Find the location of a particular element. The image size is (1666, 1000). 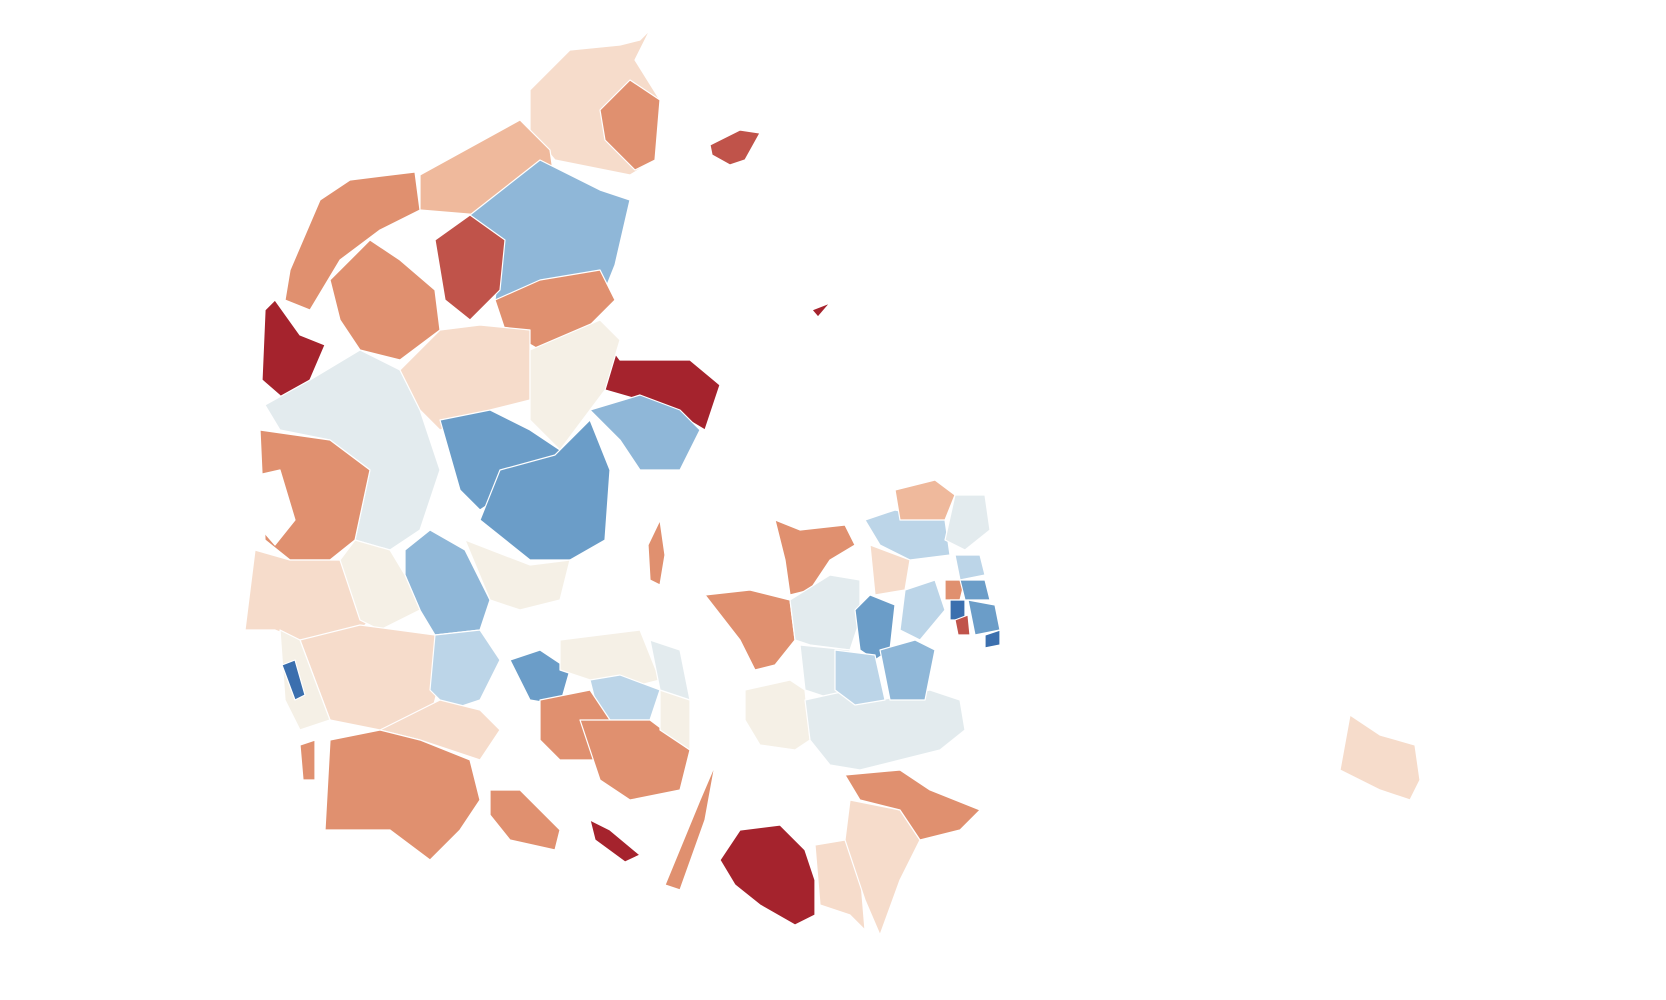

water-area is located at coordinates (276, 507).